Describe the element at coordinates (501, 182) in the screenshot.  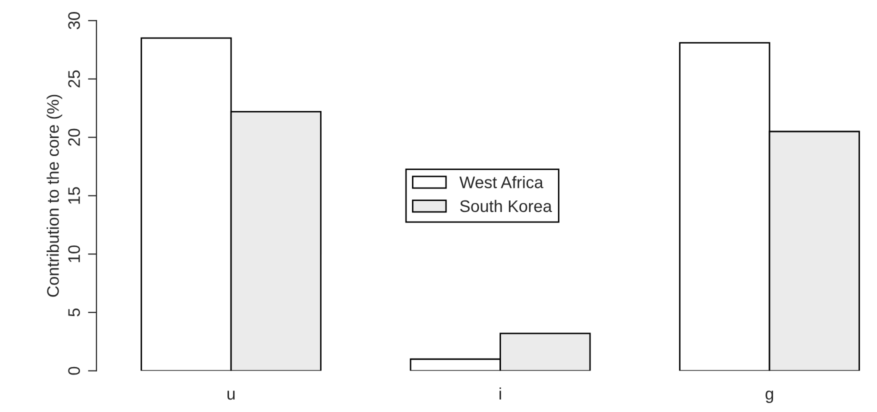
I see `legend-label: West Africa` at that location.